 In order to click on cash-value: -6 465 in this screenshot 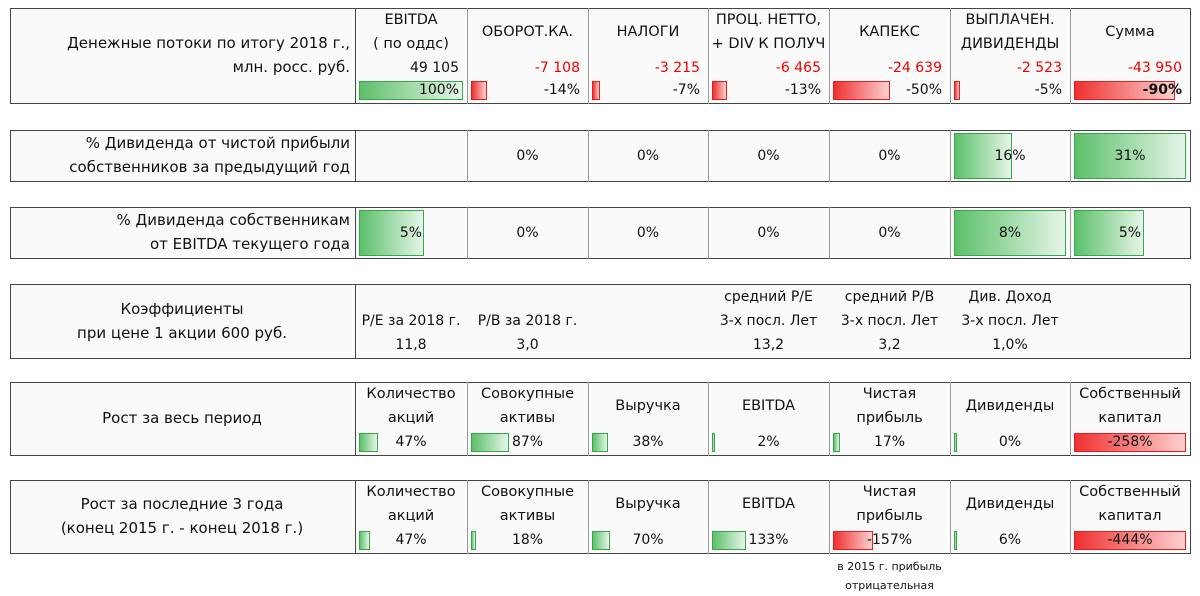, I will do `click(798, 68)`.